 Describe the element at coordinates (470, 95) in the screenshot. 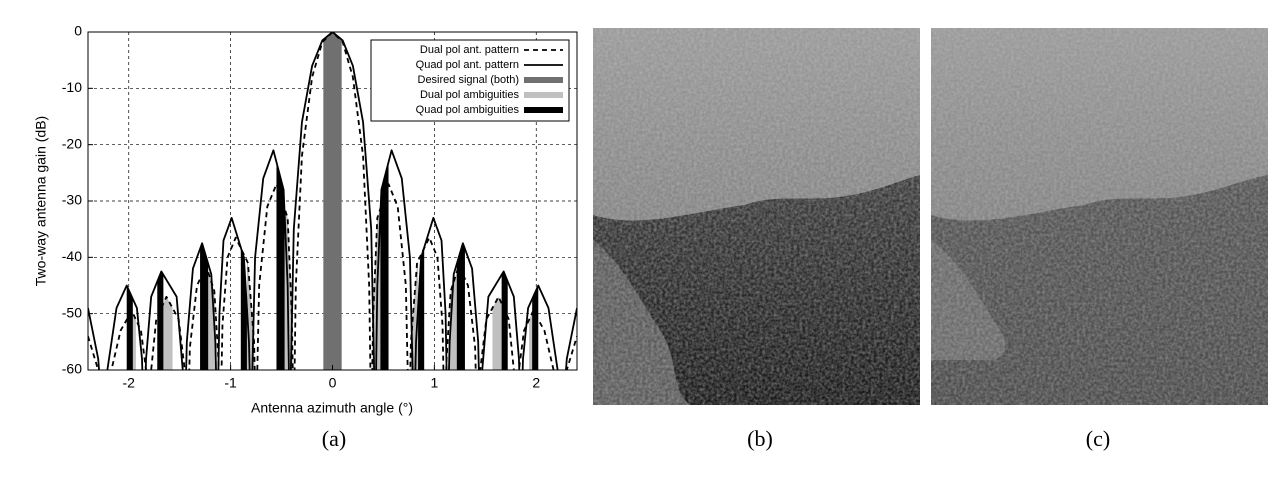

I see `legend-label: Dual pol ambiguities` at that location.